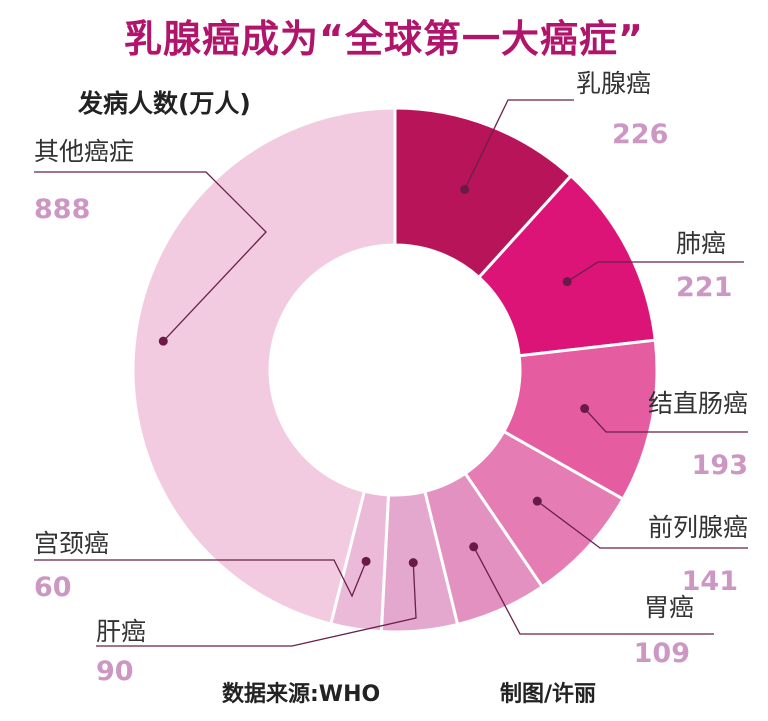  Describe the element at coordinates (121, 631) in the screenshot. I see `category-label-6: 肝癌` at that location.